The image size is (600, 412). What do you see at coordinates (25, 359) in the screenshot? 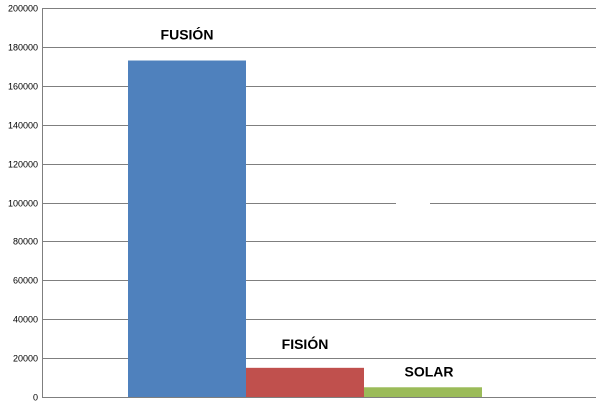
I see `y-tick-label: 20000` at bounding box center [25, 359].